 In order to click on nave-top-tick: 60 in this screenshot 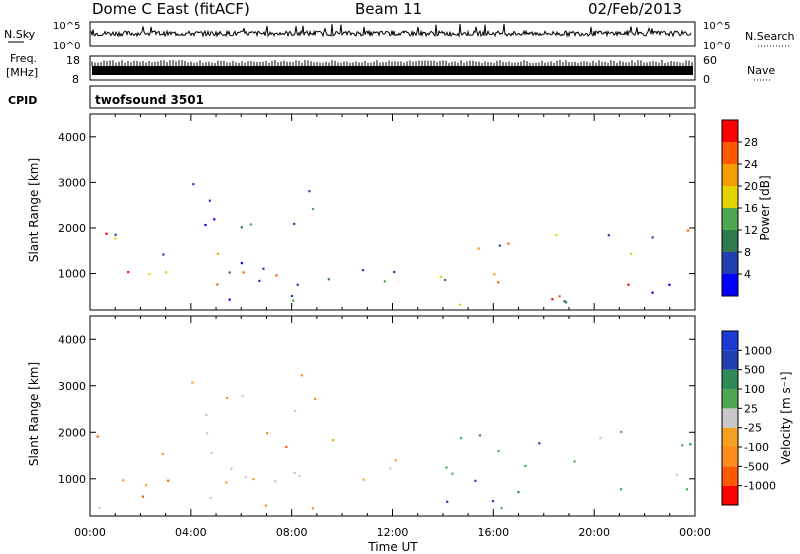, I will do `click(710, 60)`.